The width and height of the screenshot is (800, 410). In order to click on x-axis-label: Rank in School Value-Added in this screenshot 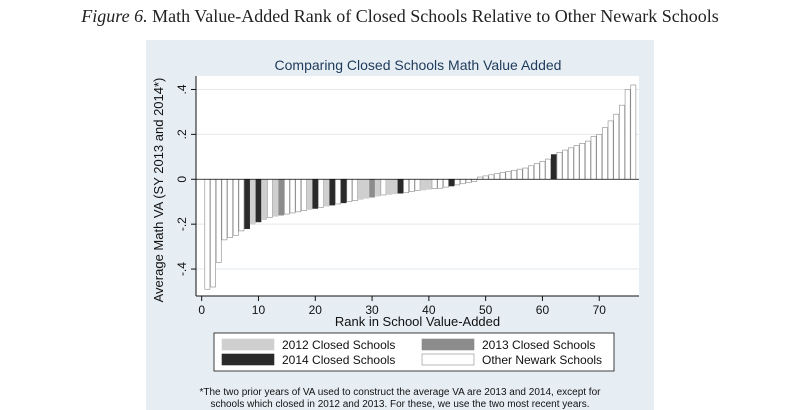, I will do `click(417, 321)`.